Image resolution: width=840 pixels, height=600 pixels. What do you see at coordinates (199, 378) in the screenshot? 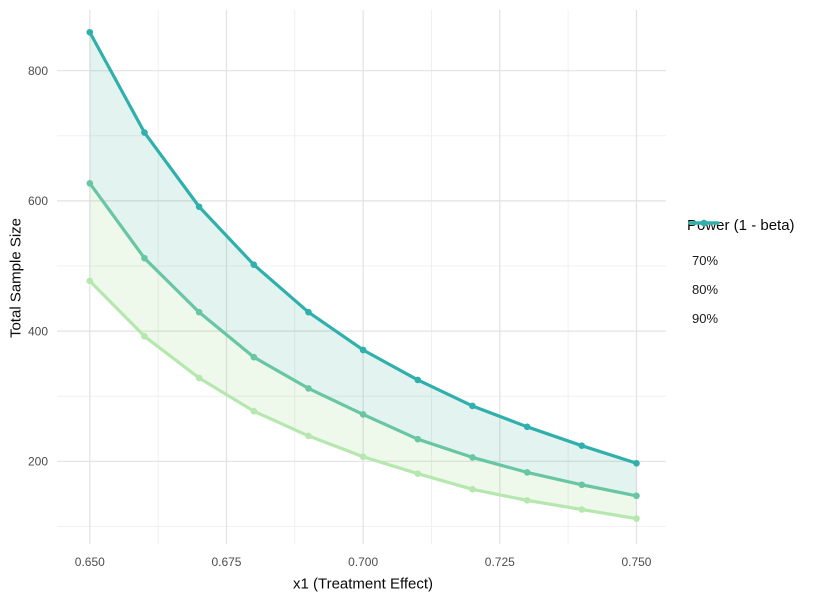
I see `point-70%-0.67` at bounding box center [199, 378].